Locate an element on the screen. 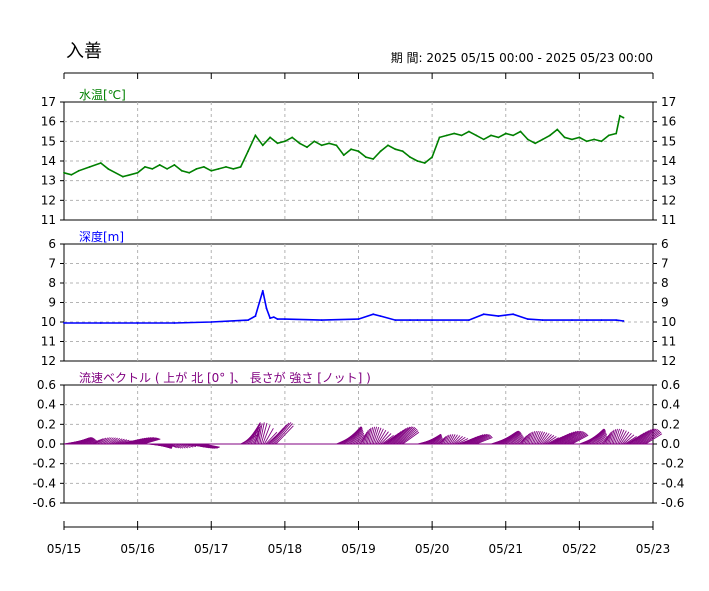 The image size is (709, 591). y-tick-label-right: 11 is located at coordinates (668, 220).